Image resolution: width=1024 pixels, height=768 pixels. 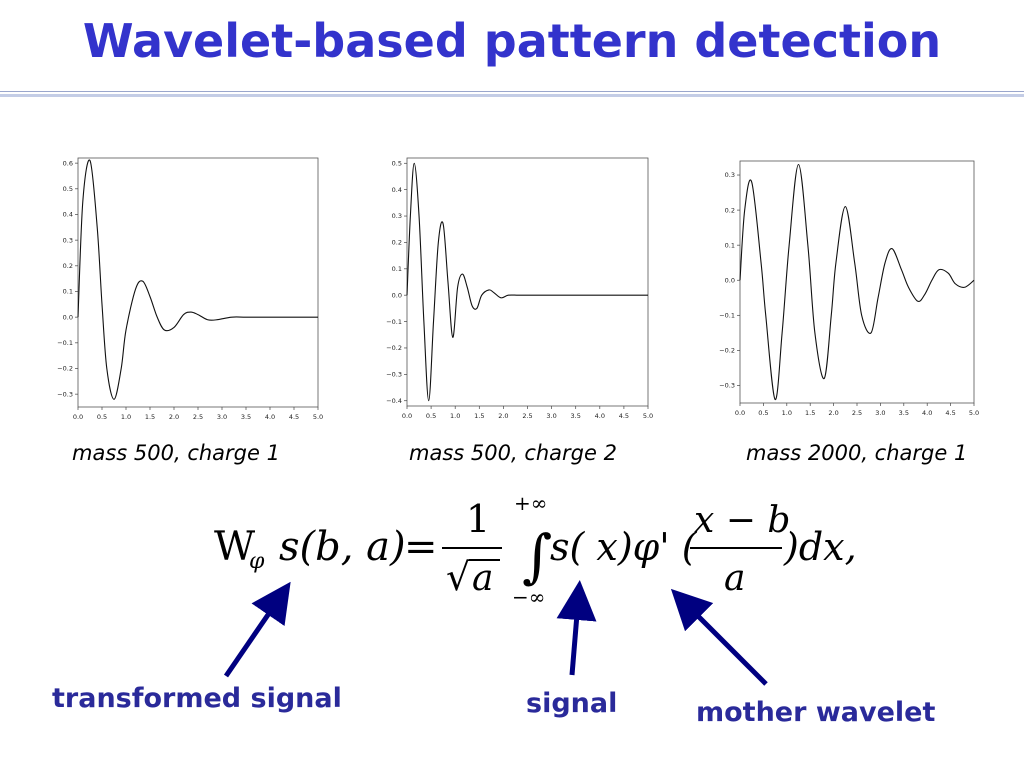 What do you see at coordinates (257, 629) in the screenshot?
I see `arrow-transformed-signal` at bounding box center [257, 629].